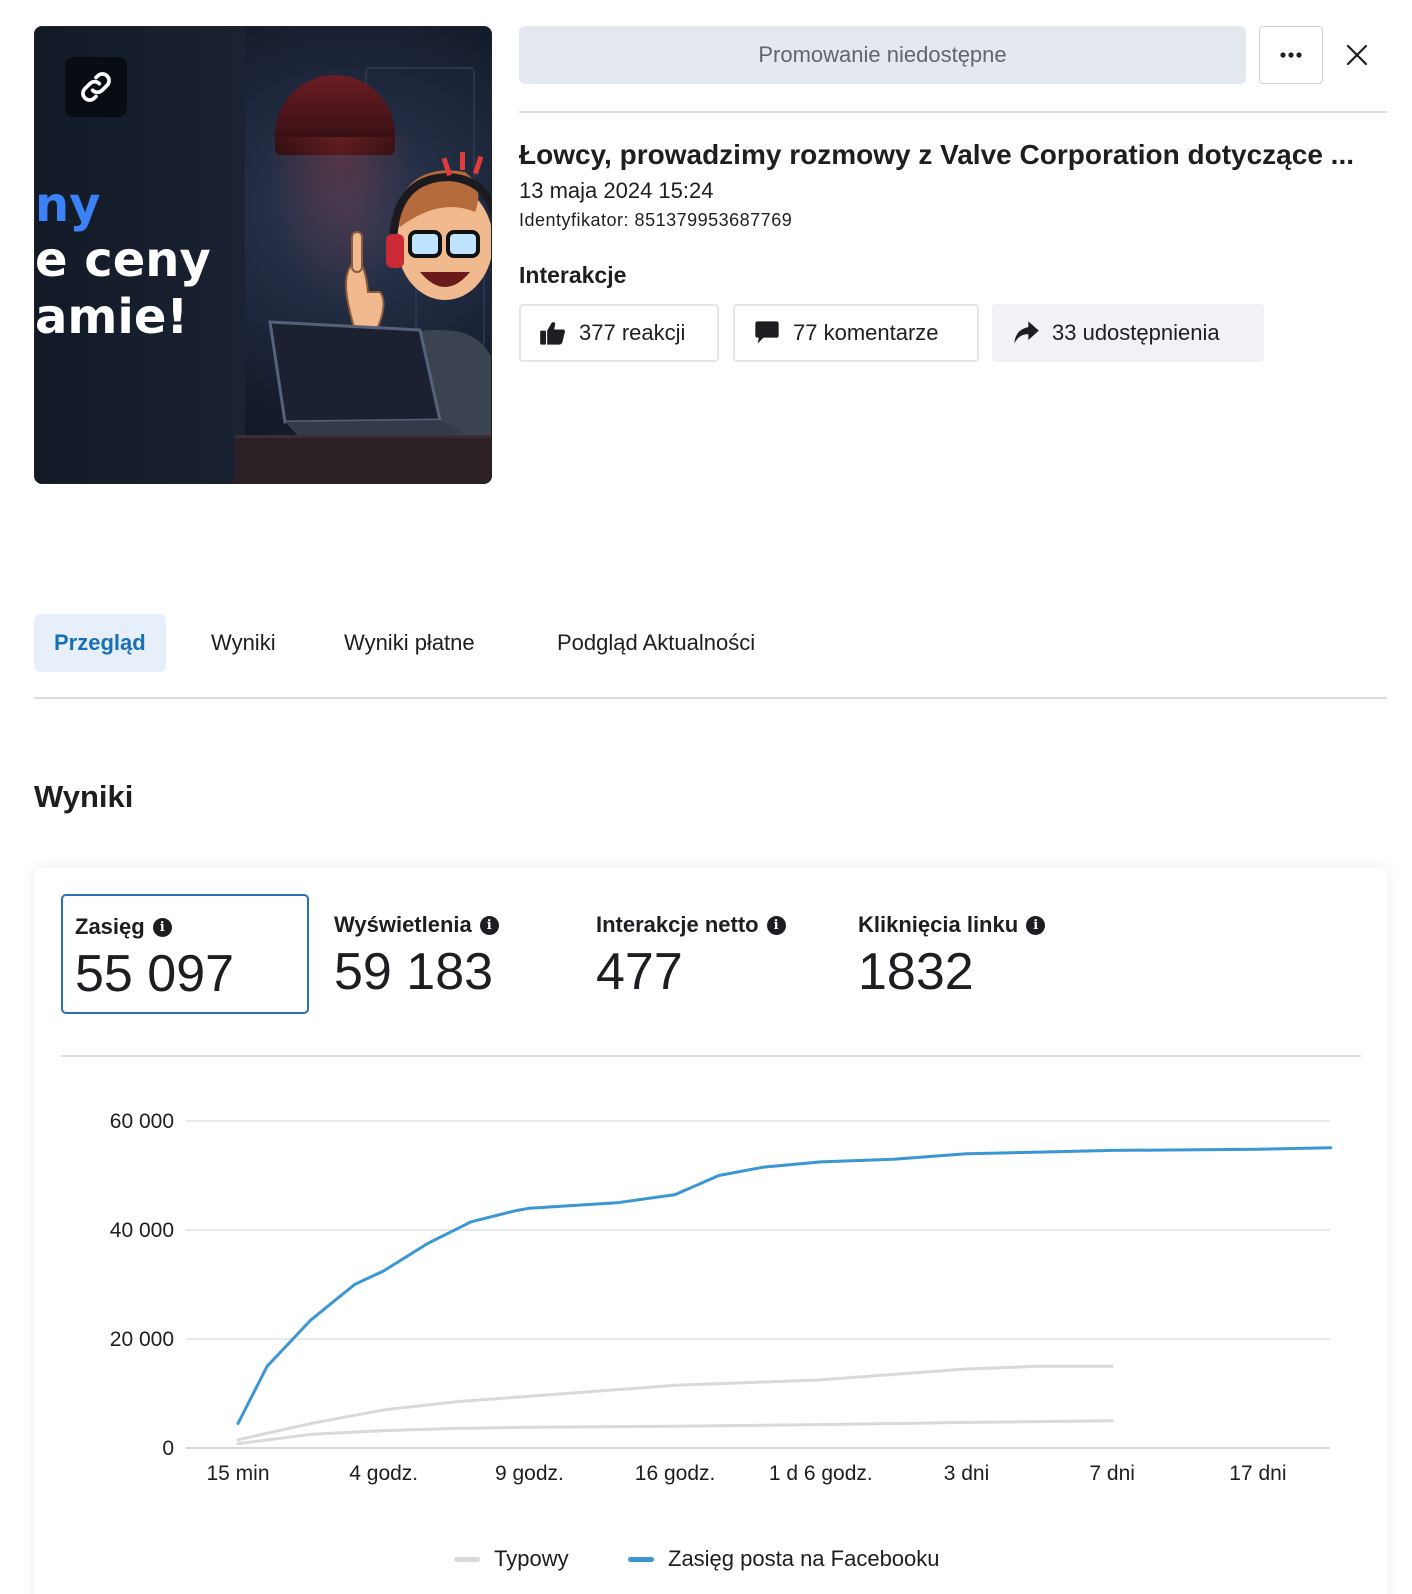  Describe the element at coordinates (967, 1473) in the screenshot. I see `x-tick-label: 3 dni` at that location.